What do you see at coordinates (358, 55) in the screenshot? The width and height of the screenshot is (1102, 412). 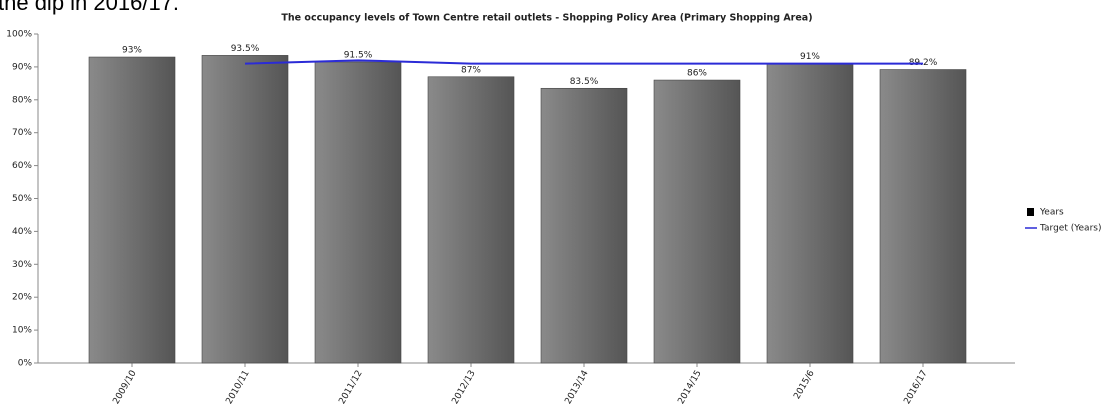 I see `value-label: 91.5%` at bounding box center [358, 55].